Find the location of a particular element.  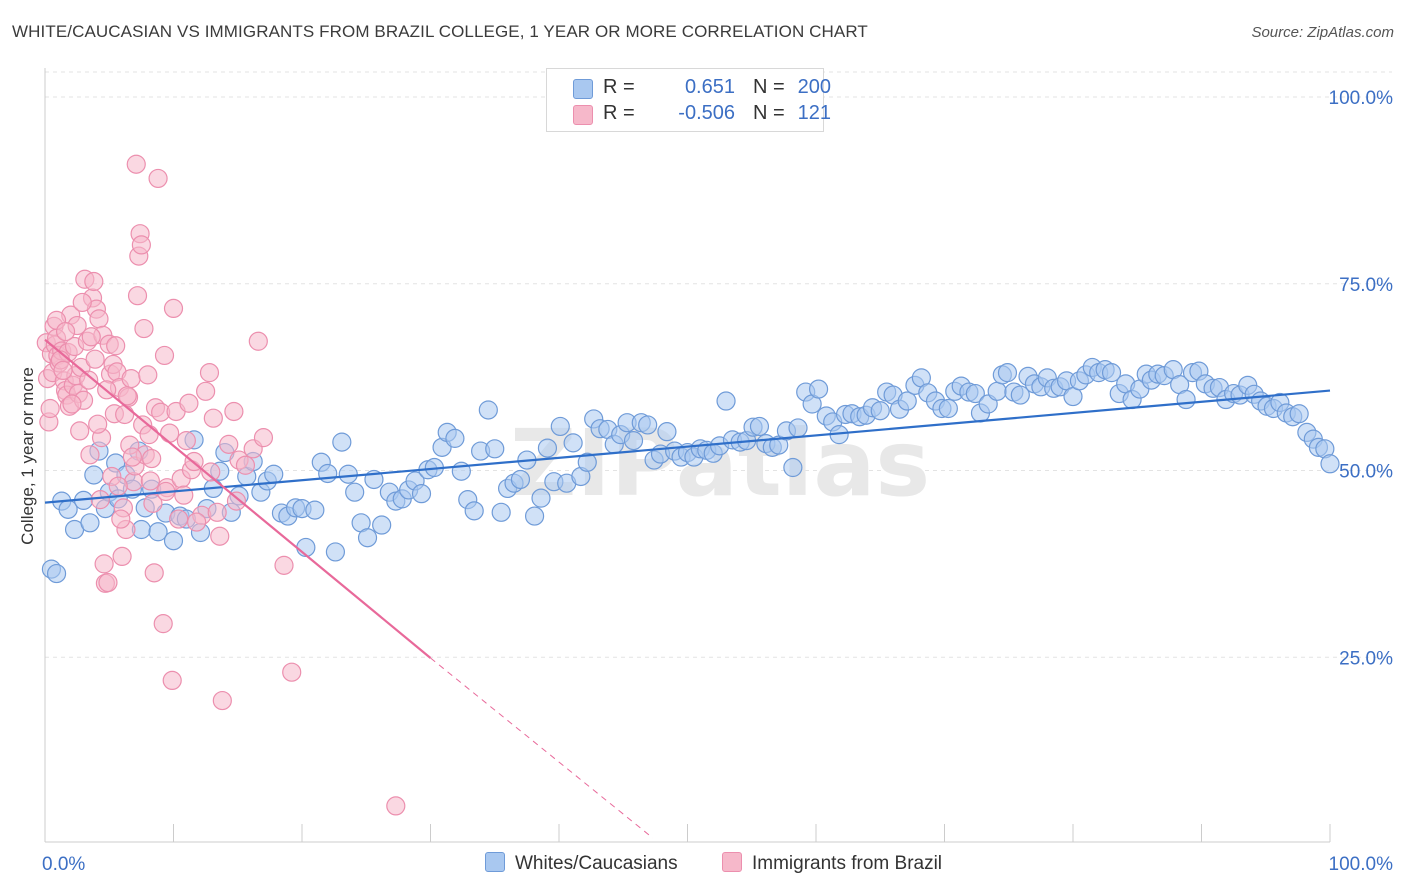

n-value: 200 is located at coordinates (814, 87).